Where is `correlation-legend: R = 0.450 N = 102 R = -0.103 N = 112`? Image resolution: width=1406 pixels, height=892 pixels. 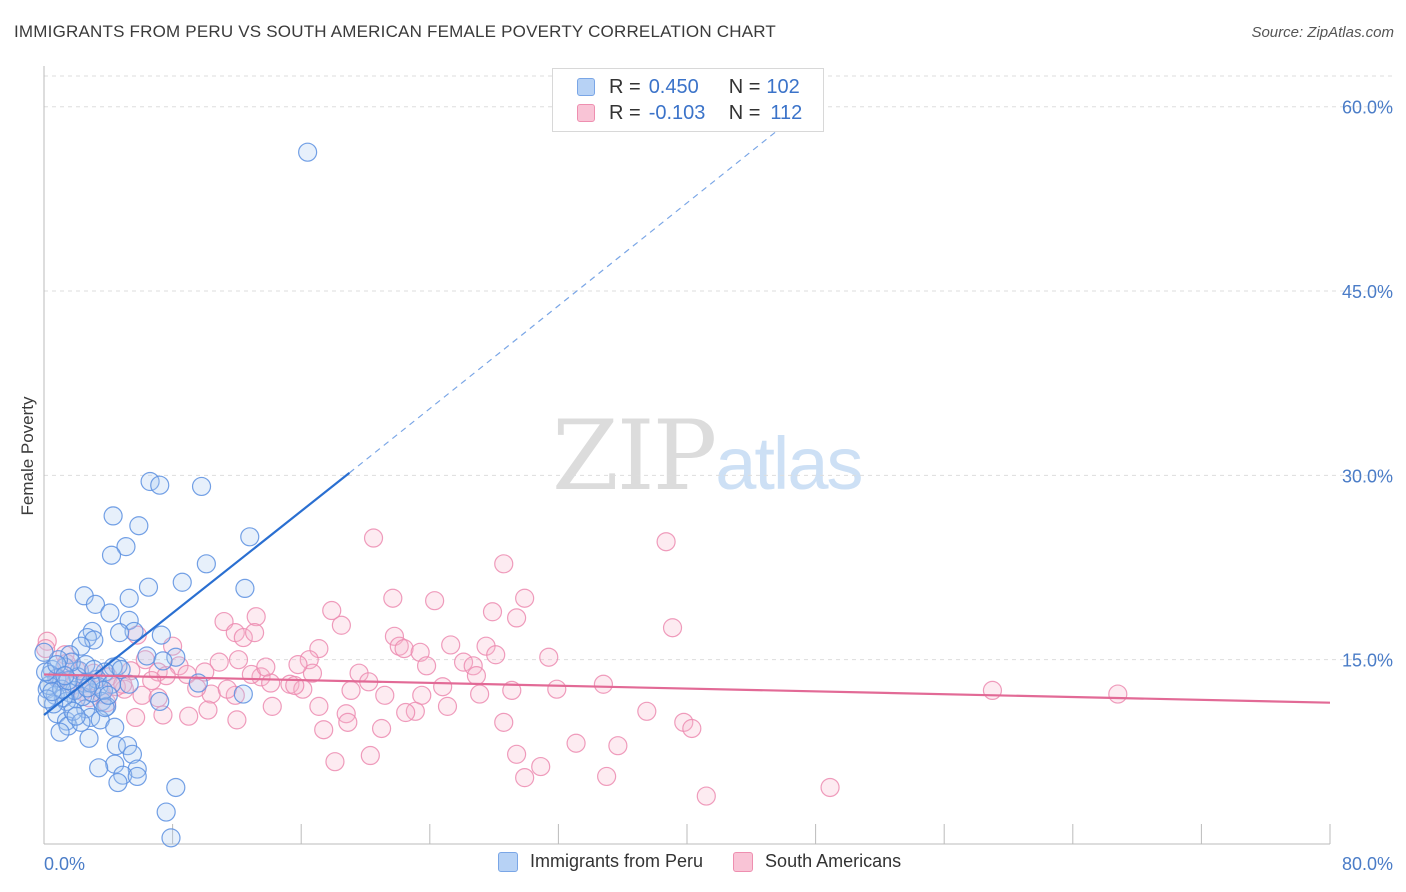
correlation-legend: R = 0.450 N = 102 R = -0.103 N = 112 is located at coordinates (688, 100).